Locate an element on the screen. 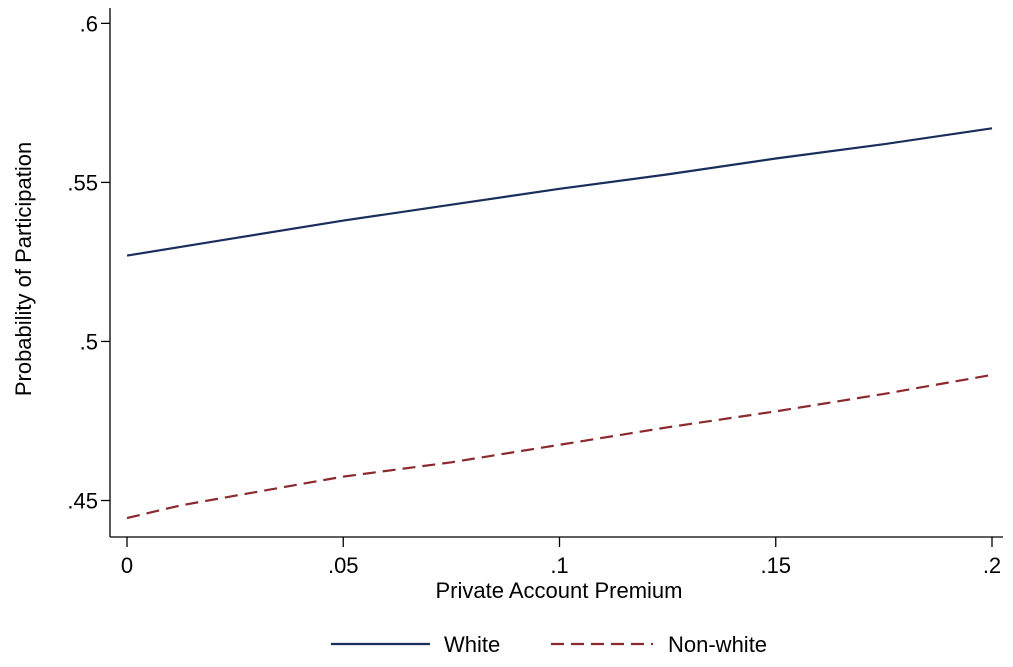  legend: White Non-white is located at coordinates (549, 644).